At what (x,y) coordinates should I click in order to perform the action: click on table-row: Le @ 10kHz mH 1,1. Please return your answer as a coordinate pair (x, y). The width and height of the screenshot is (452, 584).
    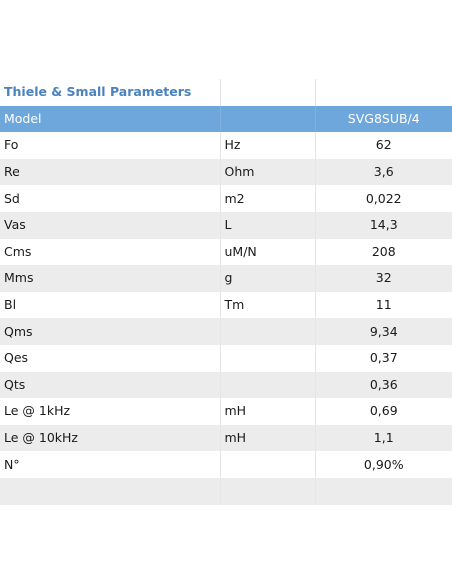
    Looking at the image, I should click on (226, 438).